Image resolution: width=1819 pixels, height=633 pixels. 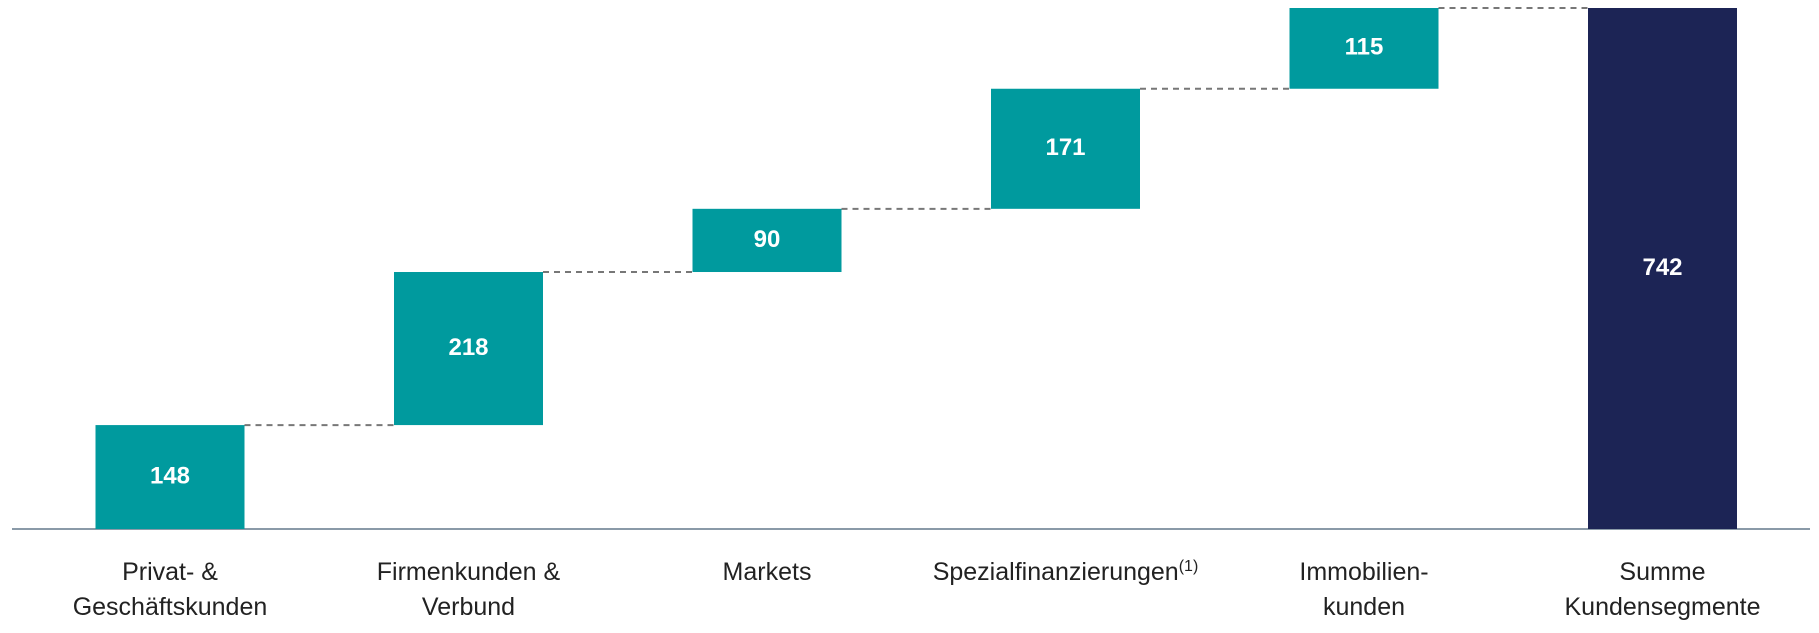 What do you see at coordinates (1189, 566) in the screenshot?
I see `footnote-mark: (1)` at bounding box center [1189, 566].